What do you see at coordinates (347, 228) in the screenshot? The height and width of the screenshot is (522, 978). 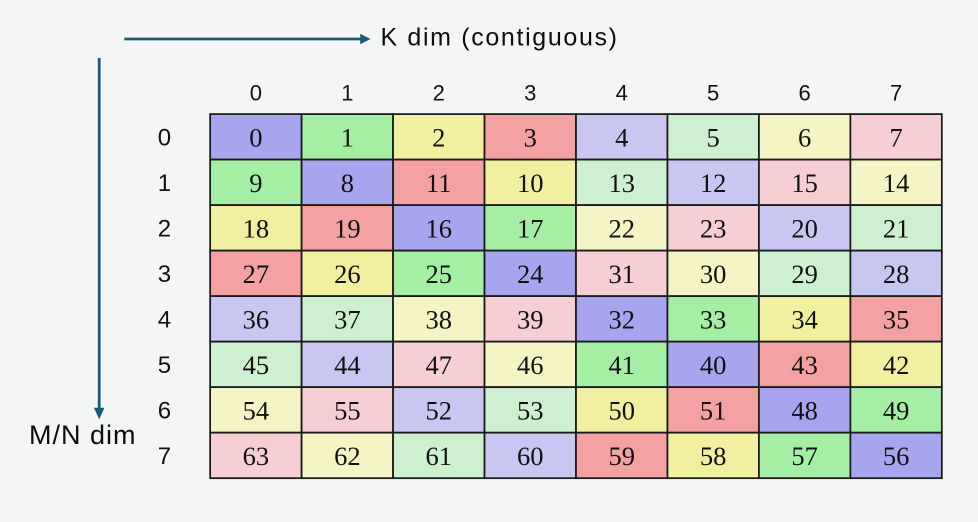 I see `svg-text: 19` at bounding box center [347, 228].